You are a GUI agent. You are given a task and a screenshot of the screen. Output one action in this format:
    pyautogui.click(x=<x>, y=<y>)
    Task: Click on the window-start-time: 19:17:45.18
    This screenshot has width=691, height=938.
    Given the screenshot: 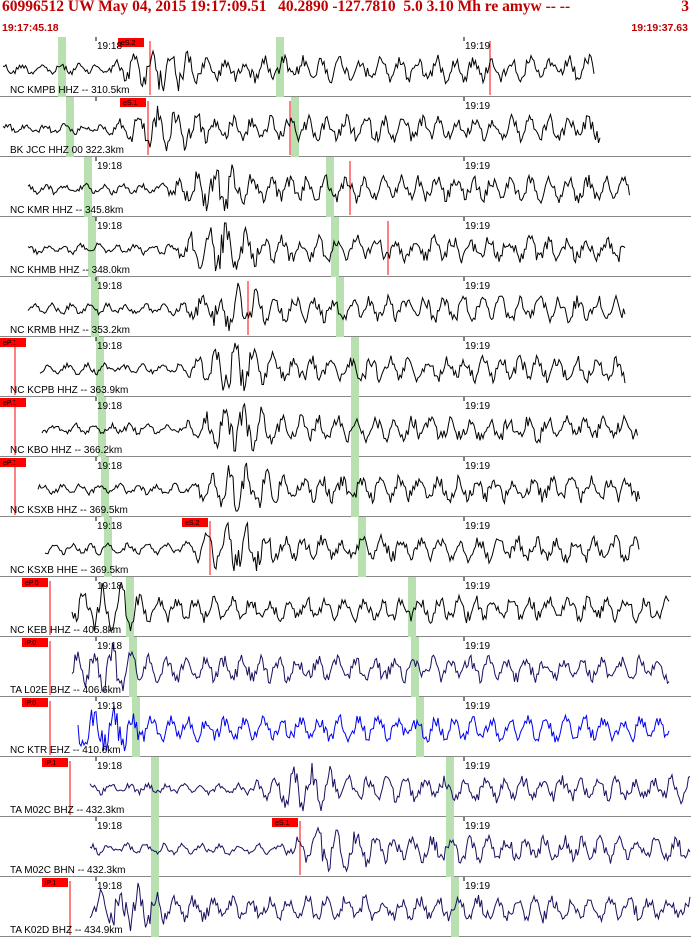 What is the action you would take?
    pyautogui.click(x=30, y=28)
    